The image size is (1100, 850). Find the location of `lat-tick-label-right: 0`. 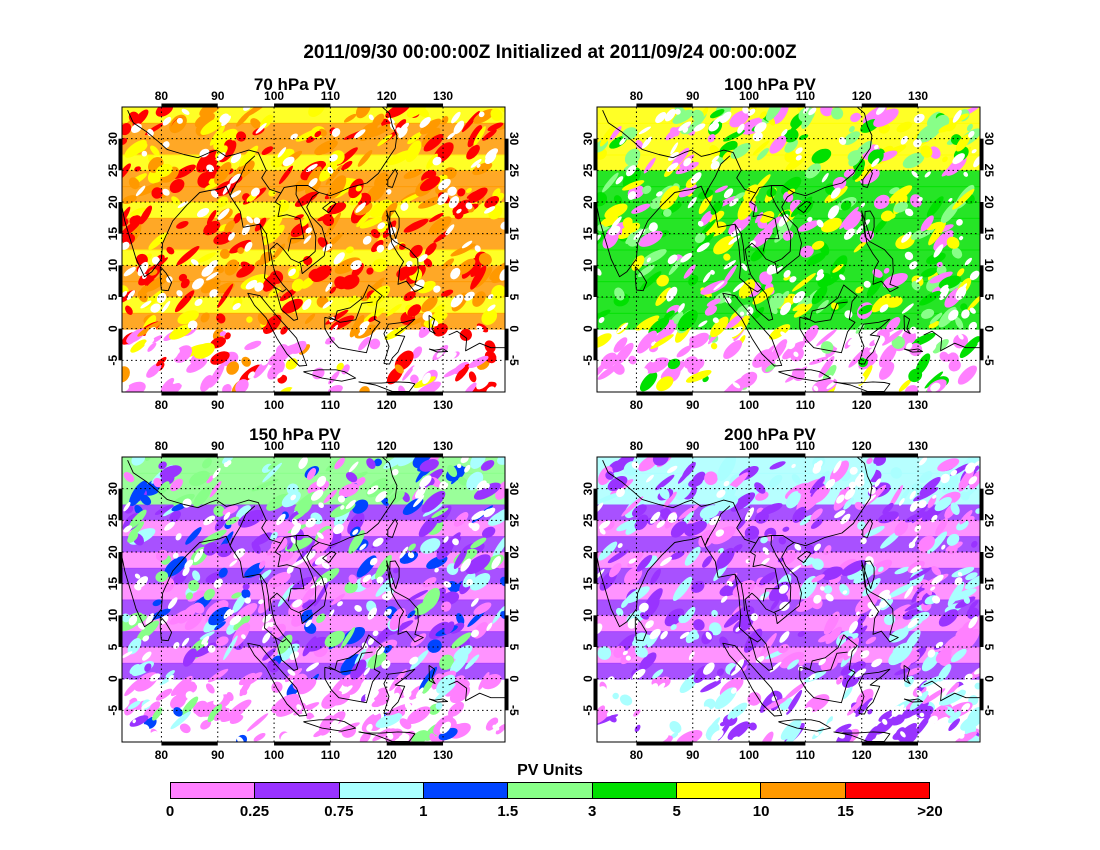

lat-tick-label-right: 0 is located at coordinates (514, 328).